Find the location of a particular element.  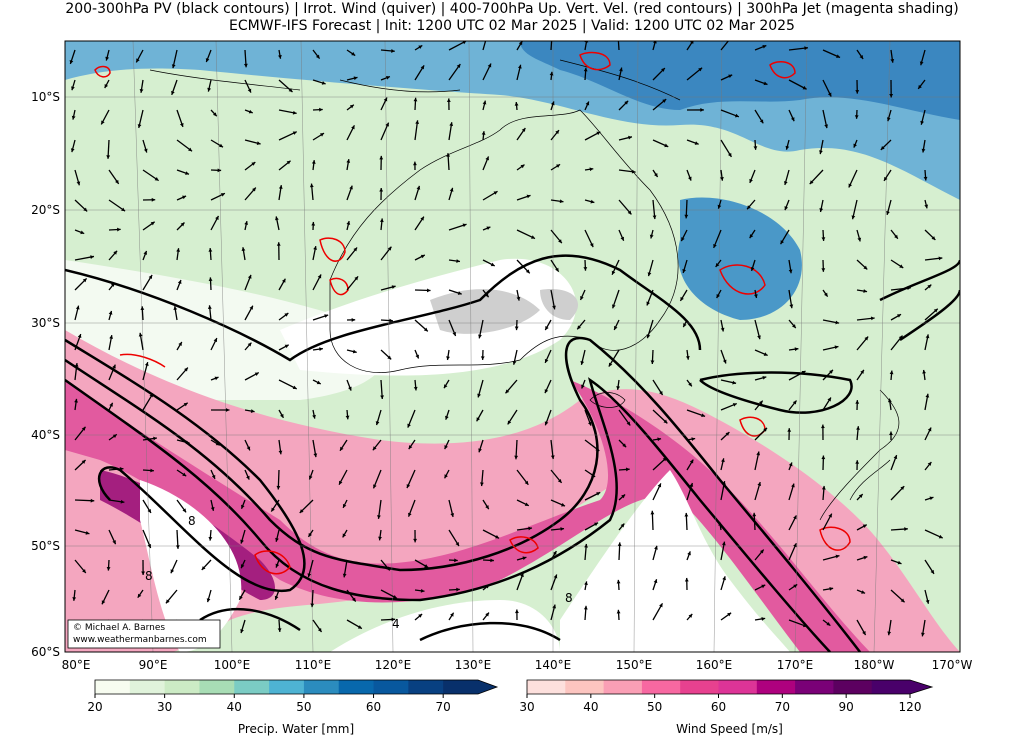

credit: www.weathermanbarnes.com is located at coordinates (140, 640).